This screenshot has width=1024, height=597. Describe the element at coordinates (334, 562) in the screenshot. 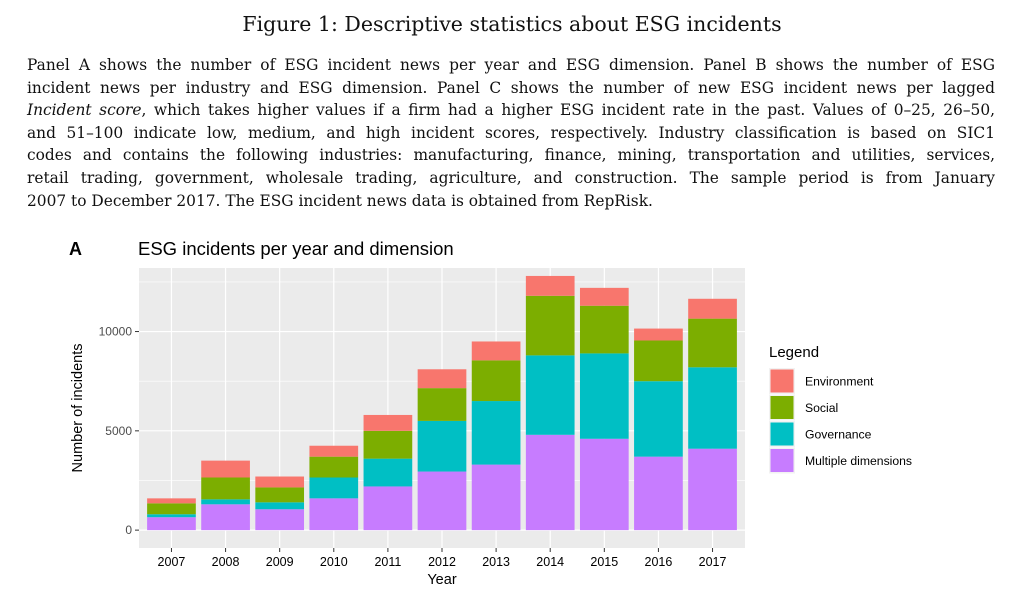

I see `x-tick-label: 2010` at that location.